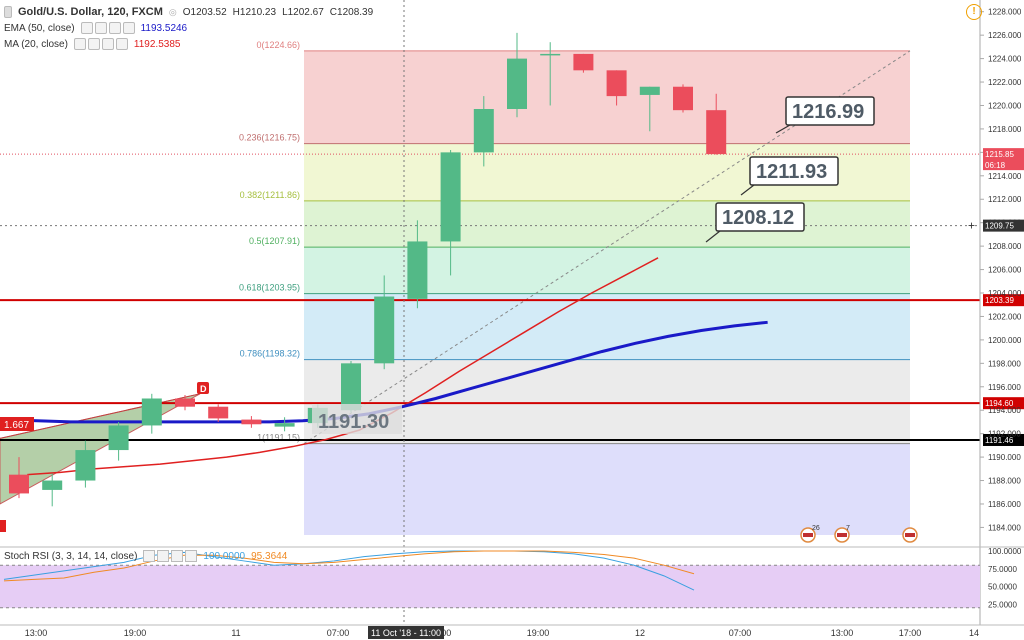 The width and height of the screenshot is (1024, 640). Describe the element at coordinates (1004, 434) in the screenshot. I see `price-tick-label: 1192.000` at that location.